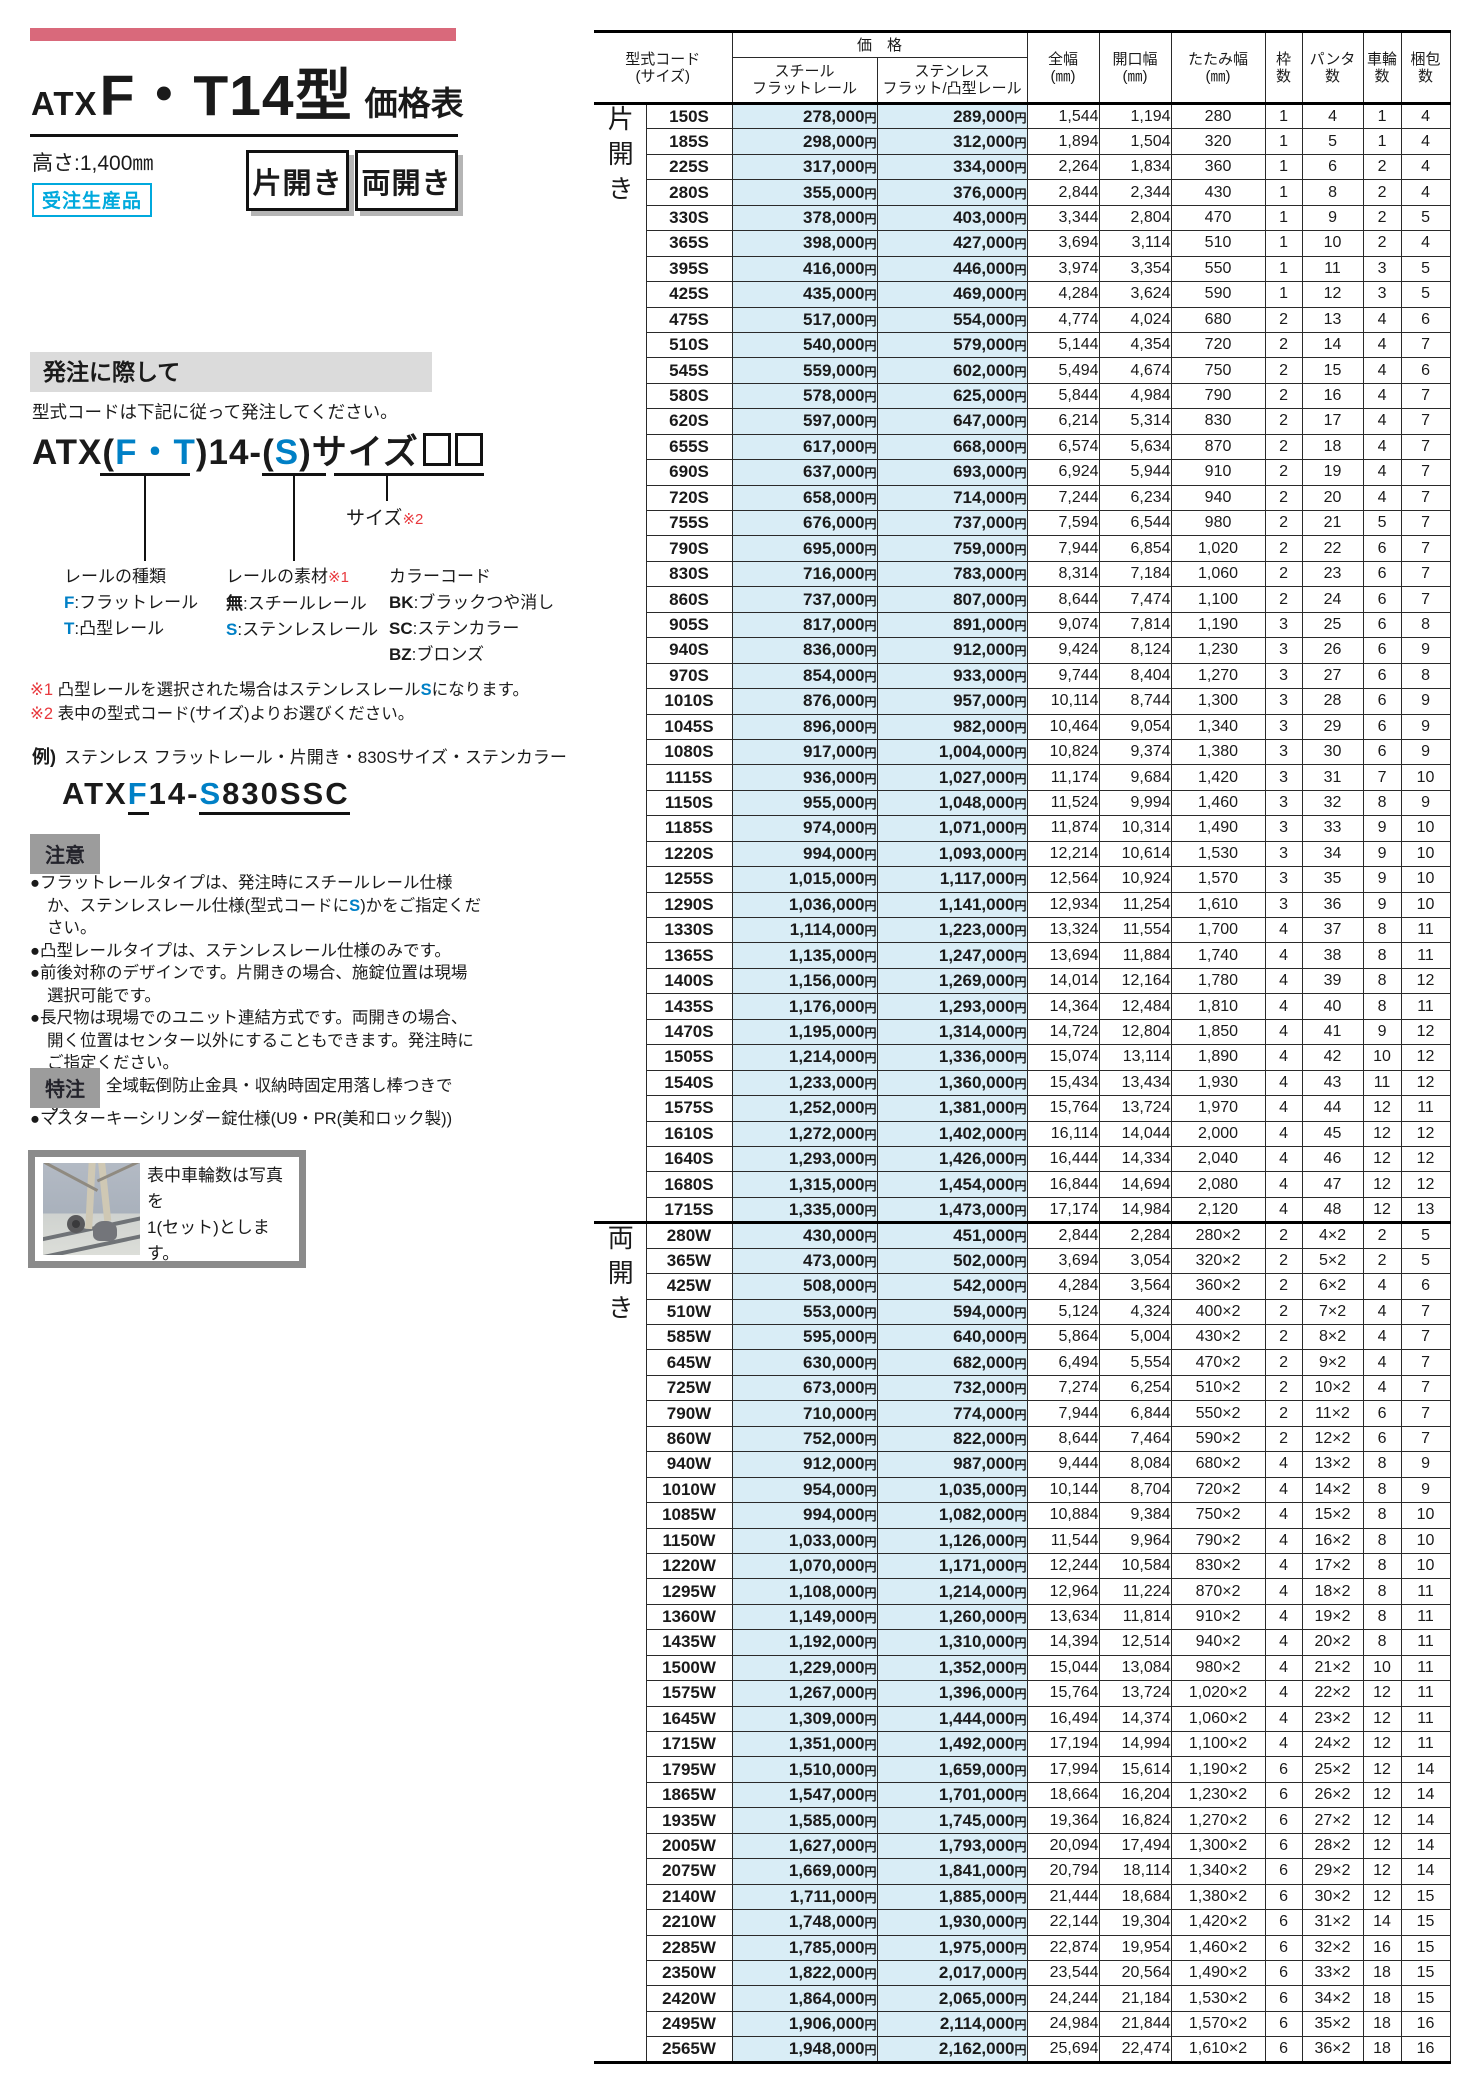  What do you see at coordinates (1022, 650) in the screenshot?
I see `table-row: 940S 836,000円 912,000円 9,424 8,124 1,230 3 26 6 9` at bounding box center [1022, 650].